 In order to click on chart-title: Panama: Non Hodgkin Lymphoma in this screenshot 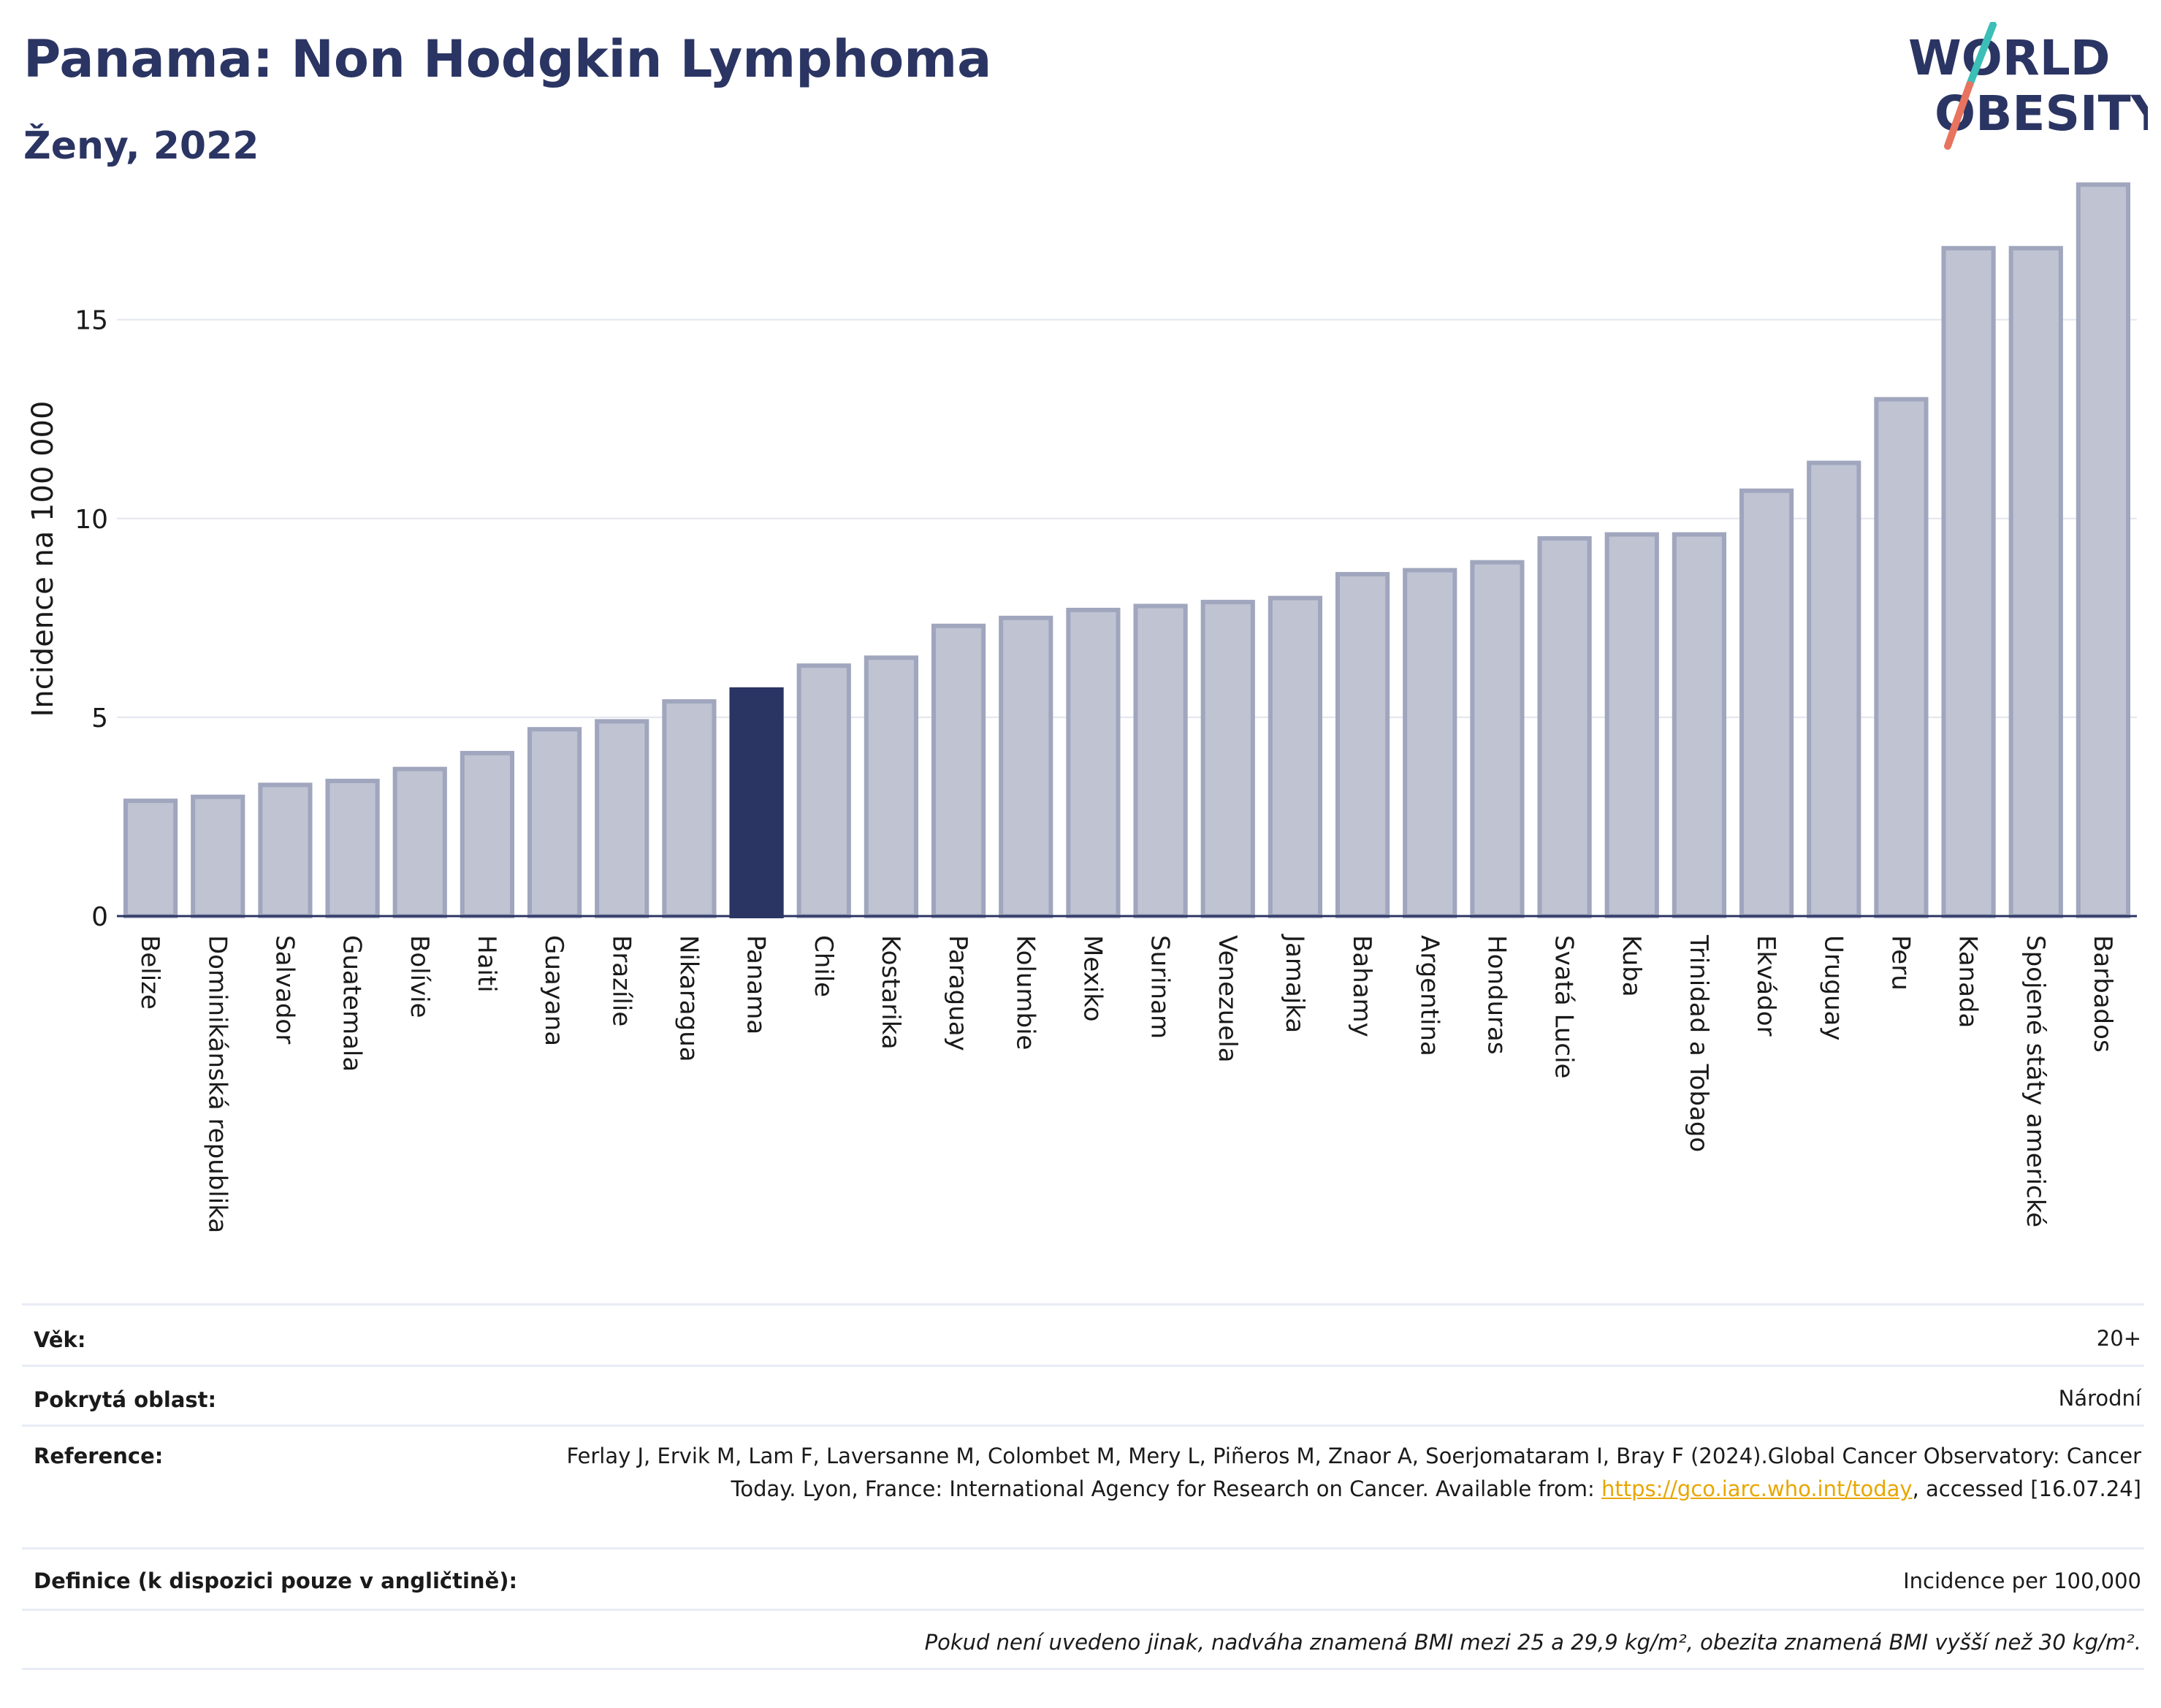, I will do `click(508, 59)`.